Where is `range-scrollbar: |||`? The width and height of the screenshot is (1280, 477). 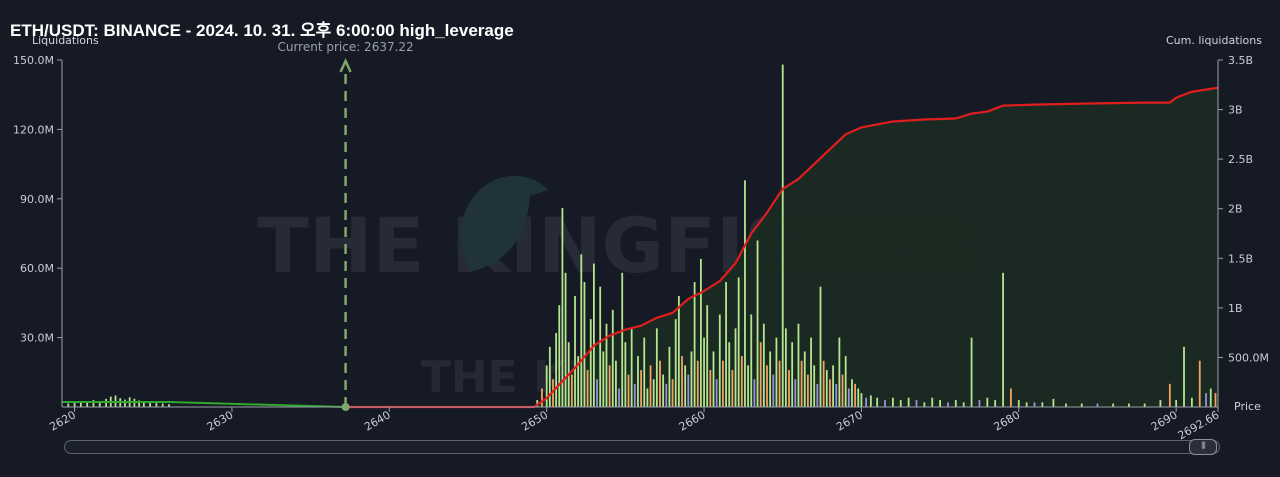 range-scrollbar: ||| is located at coordinates (642, 447).